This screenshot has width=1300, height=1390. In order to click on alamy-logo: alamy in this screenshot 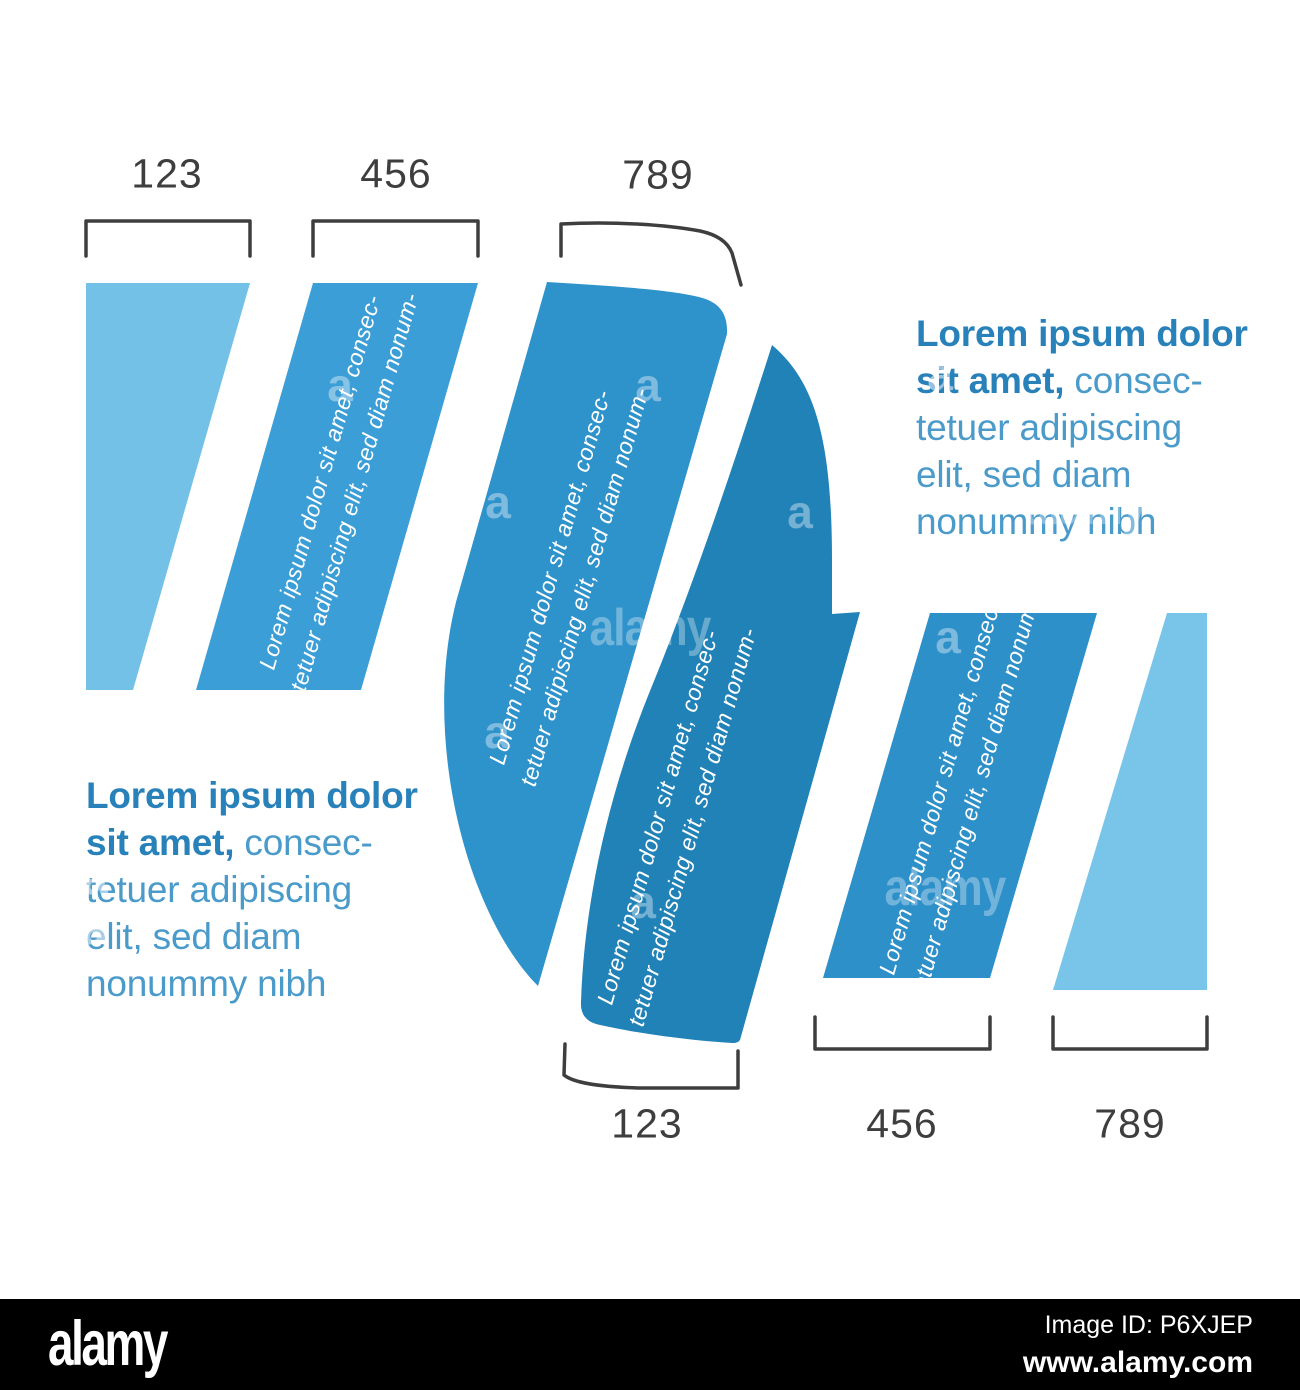, I will do `click(108, 1343)`.